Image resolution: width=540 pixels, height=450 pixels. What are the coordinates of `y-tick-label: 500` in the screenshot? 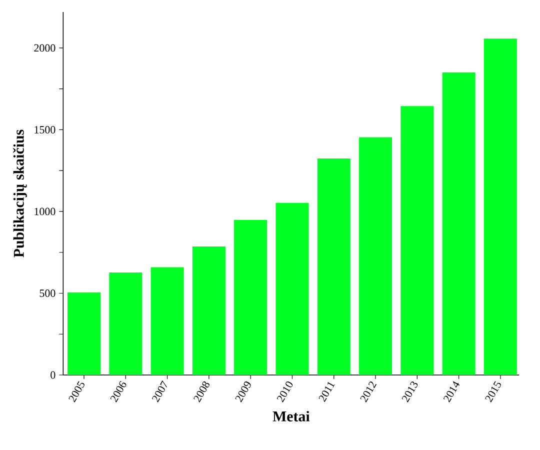 It's located at (48, 293).